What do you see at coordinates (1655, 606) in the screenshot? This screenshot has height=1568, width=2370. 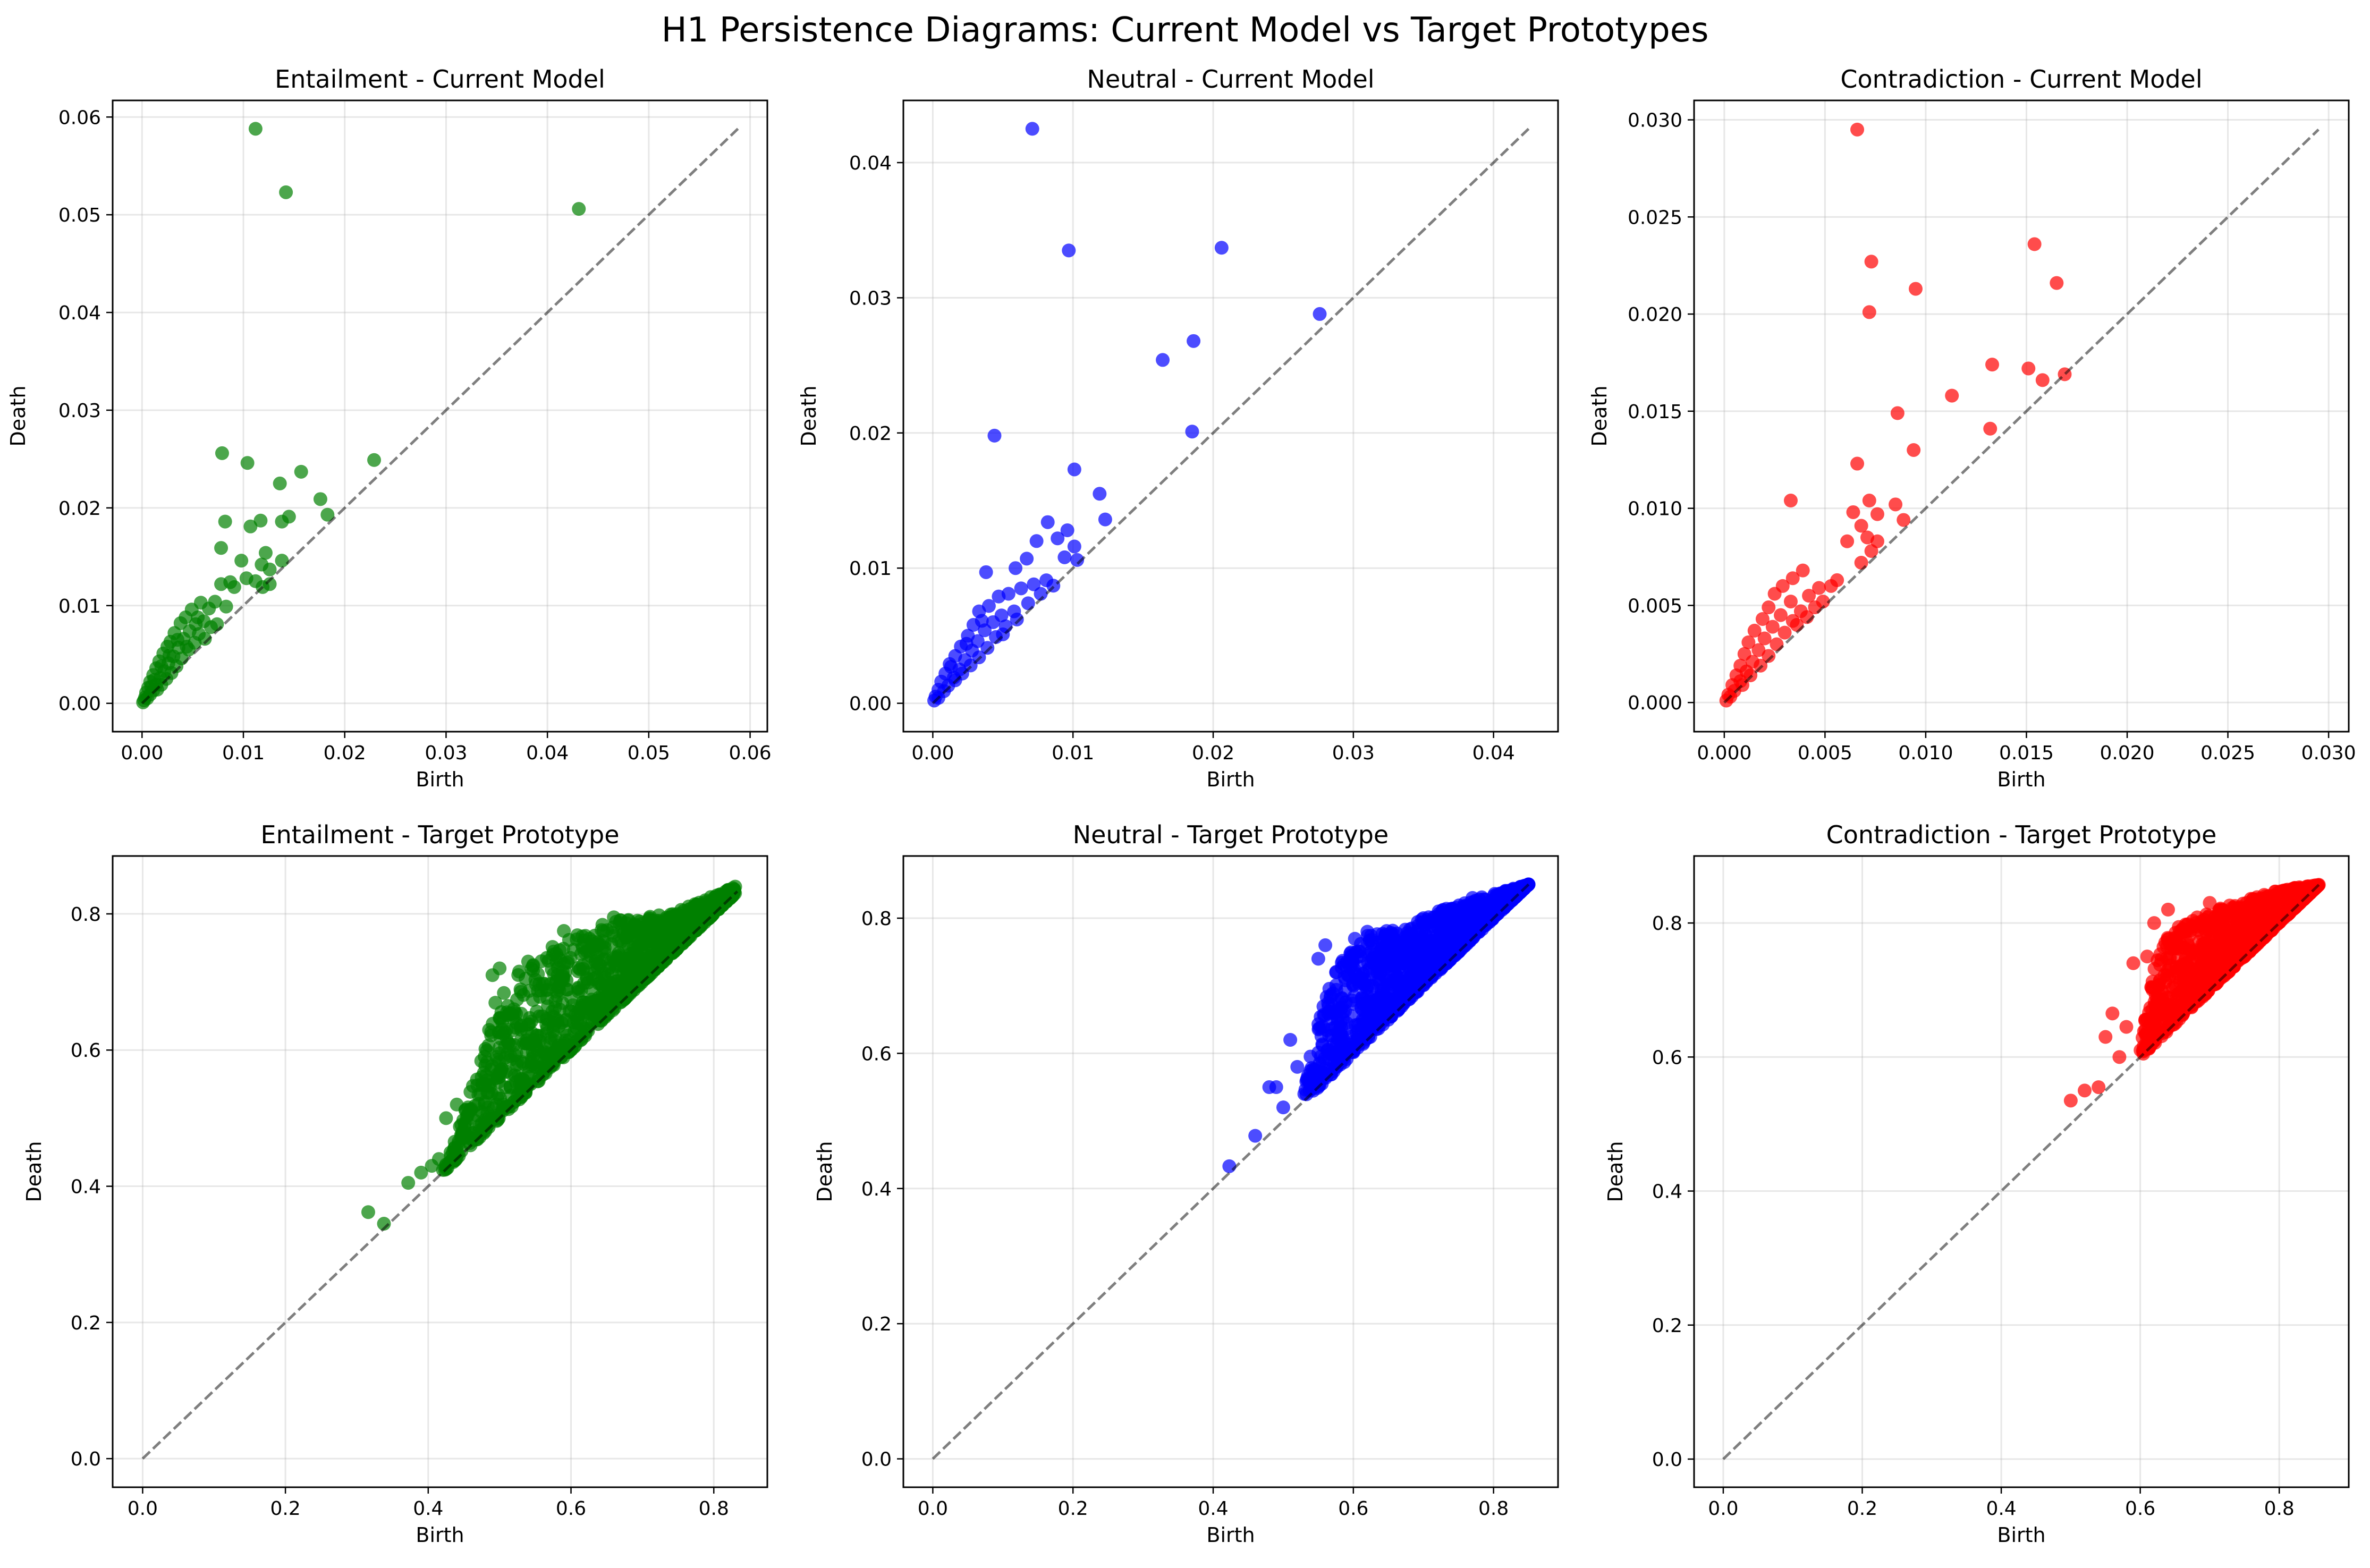 I see `y-tick-label: 0.005` at bounding box center [1655, 606].